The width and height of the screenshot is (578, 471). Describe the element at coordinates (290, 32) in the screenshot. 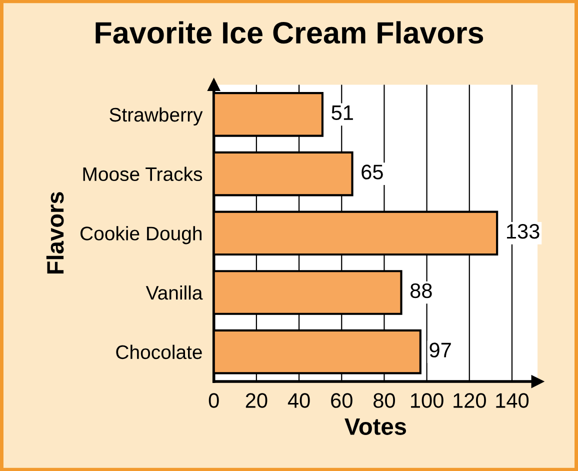

I see `chart-title: Favorite Ice Cream Flavors` at that location.